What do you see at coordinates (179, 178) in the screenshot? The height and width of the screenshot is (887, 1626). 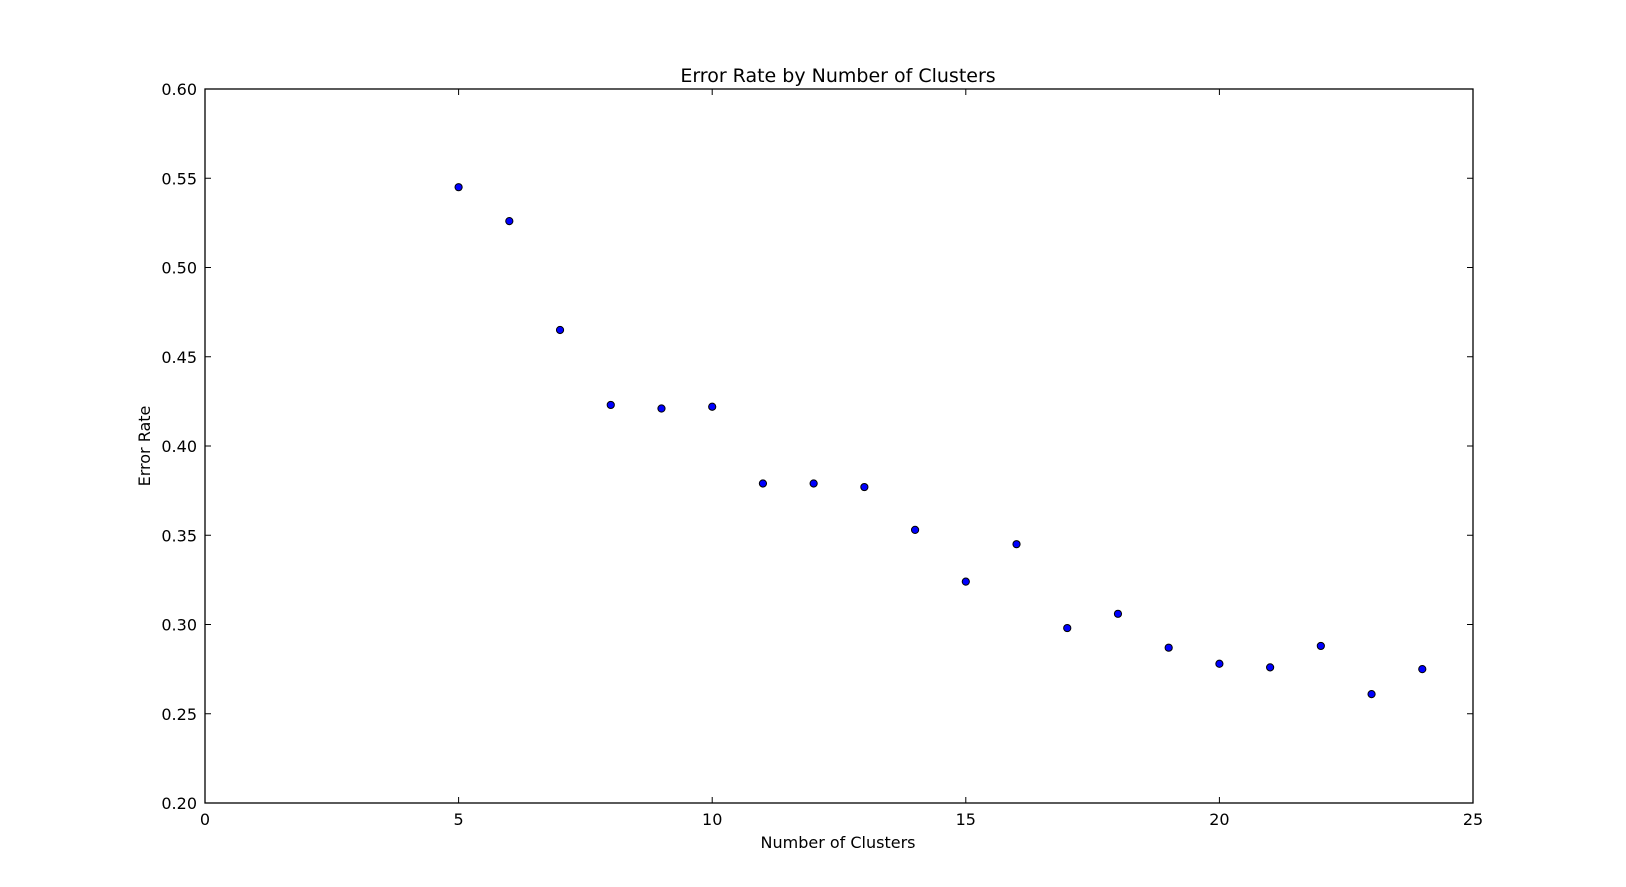 I see `y-tick-label: 0.55` at bounding box center [179, 178].